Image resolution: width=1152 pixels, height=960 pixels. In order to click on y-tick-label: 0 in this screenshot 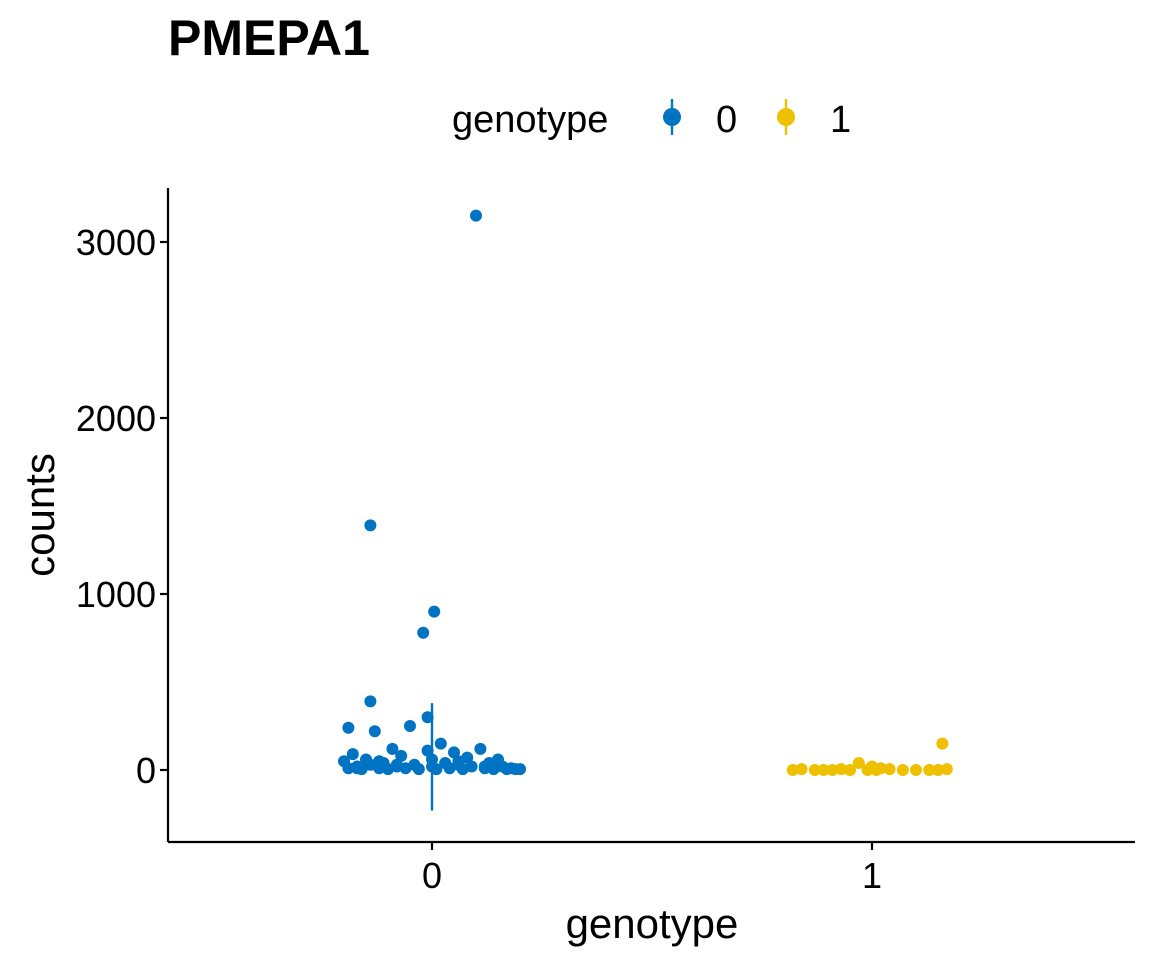, I will do `click(146, 770)`.